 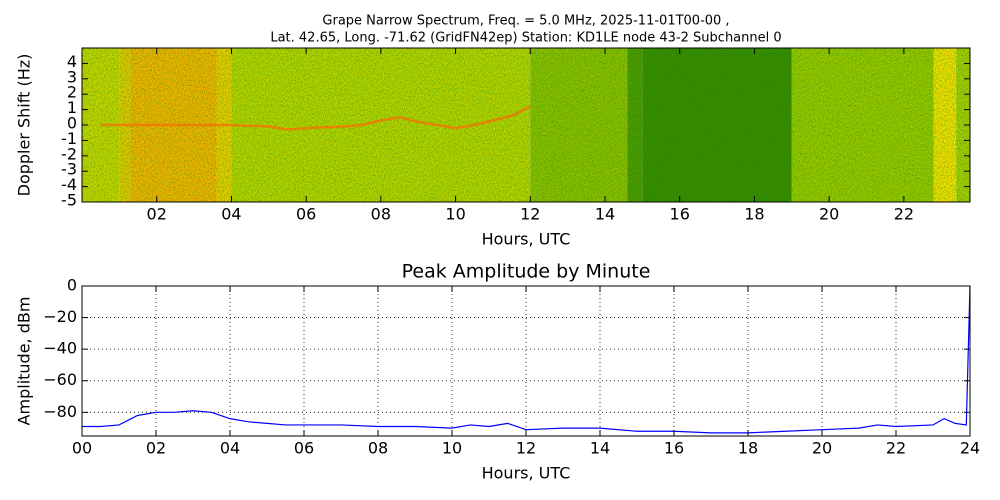 What do you see at coordinates (72, 92) in the screenshot?
I see `y-tick-label: 2` at bounding box center [72, 92].